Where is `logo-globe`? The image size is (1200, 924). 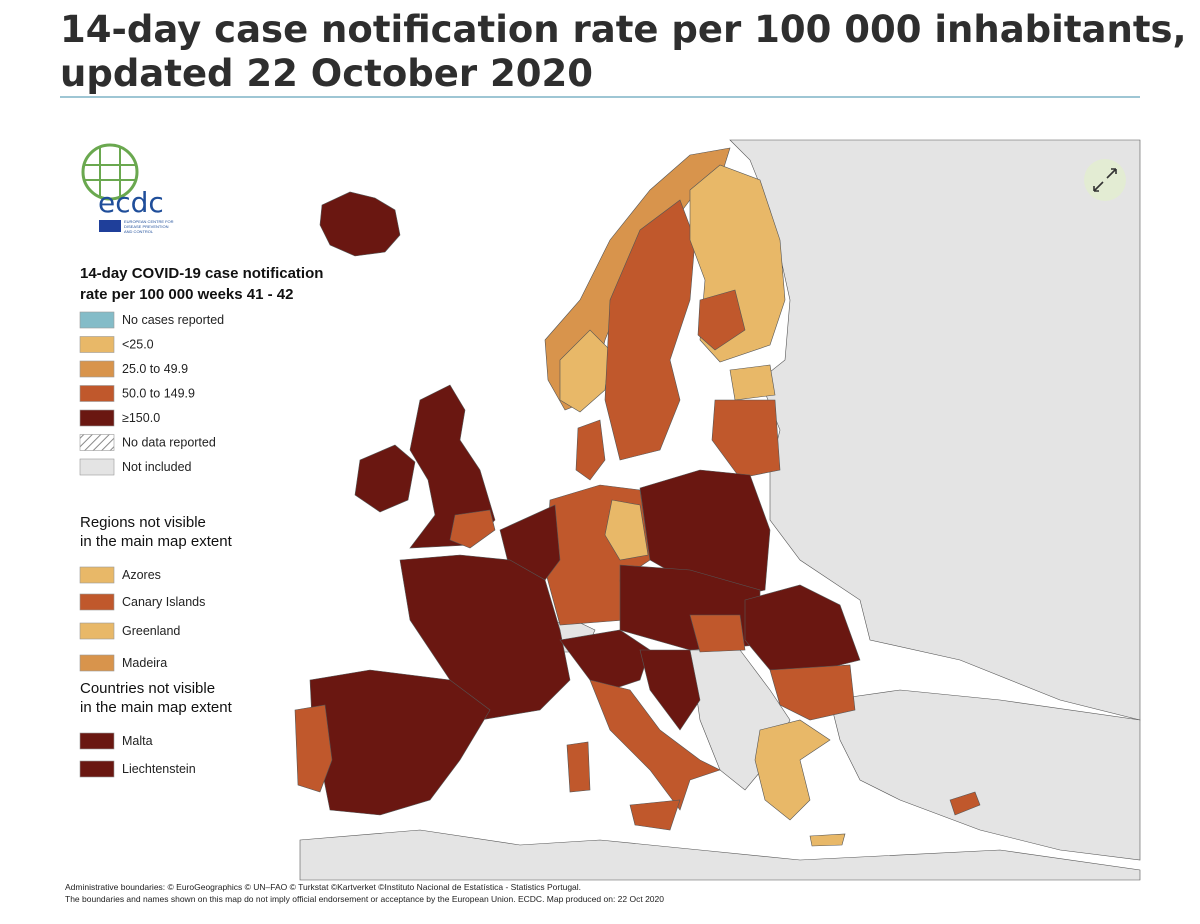 logo-globe is located at coordinates (110, 172).